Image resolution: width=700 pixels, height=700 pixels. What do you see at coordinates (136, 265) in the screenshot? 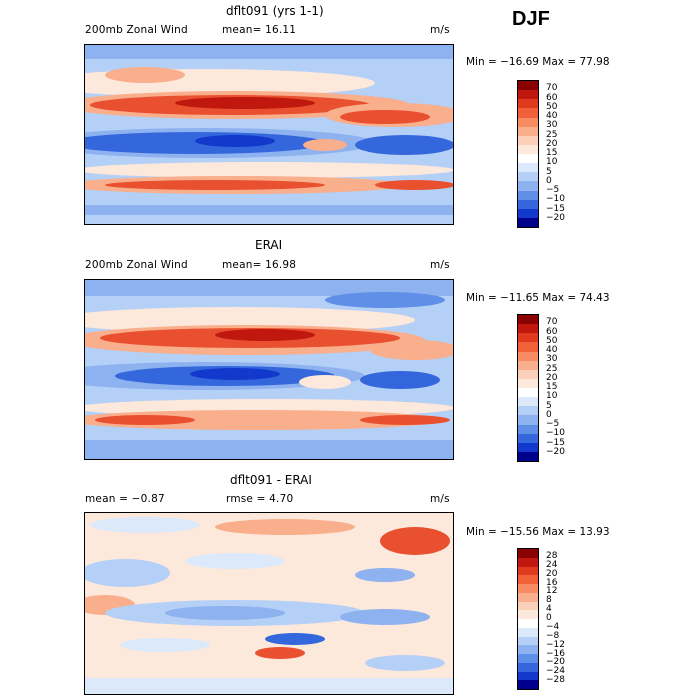
I see `panel-2-field-label: 200mb Zonal Wind` at bounding box center [136, 265].